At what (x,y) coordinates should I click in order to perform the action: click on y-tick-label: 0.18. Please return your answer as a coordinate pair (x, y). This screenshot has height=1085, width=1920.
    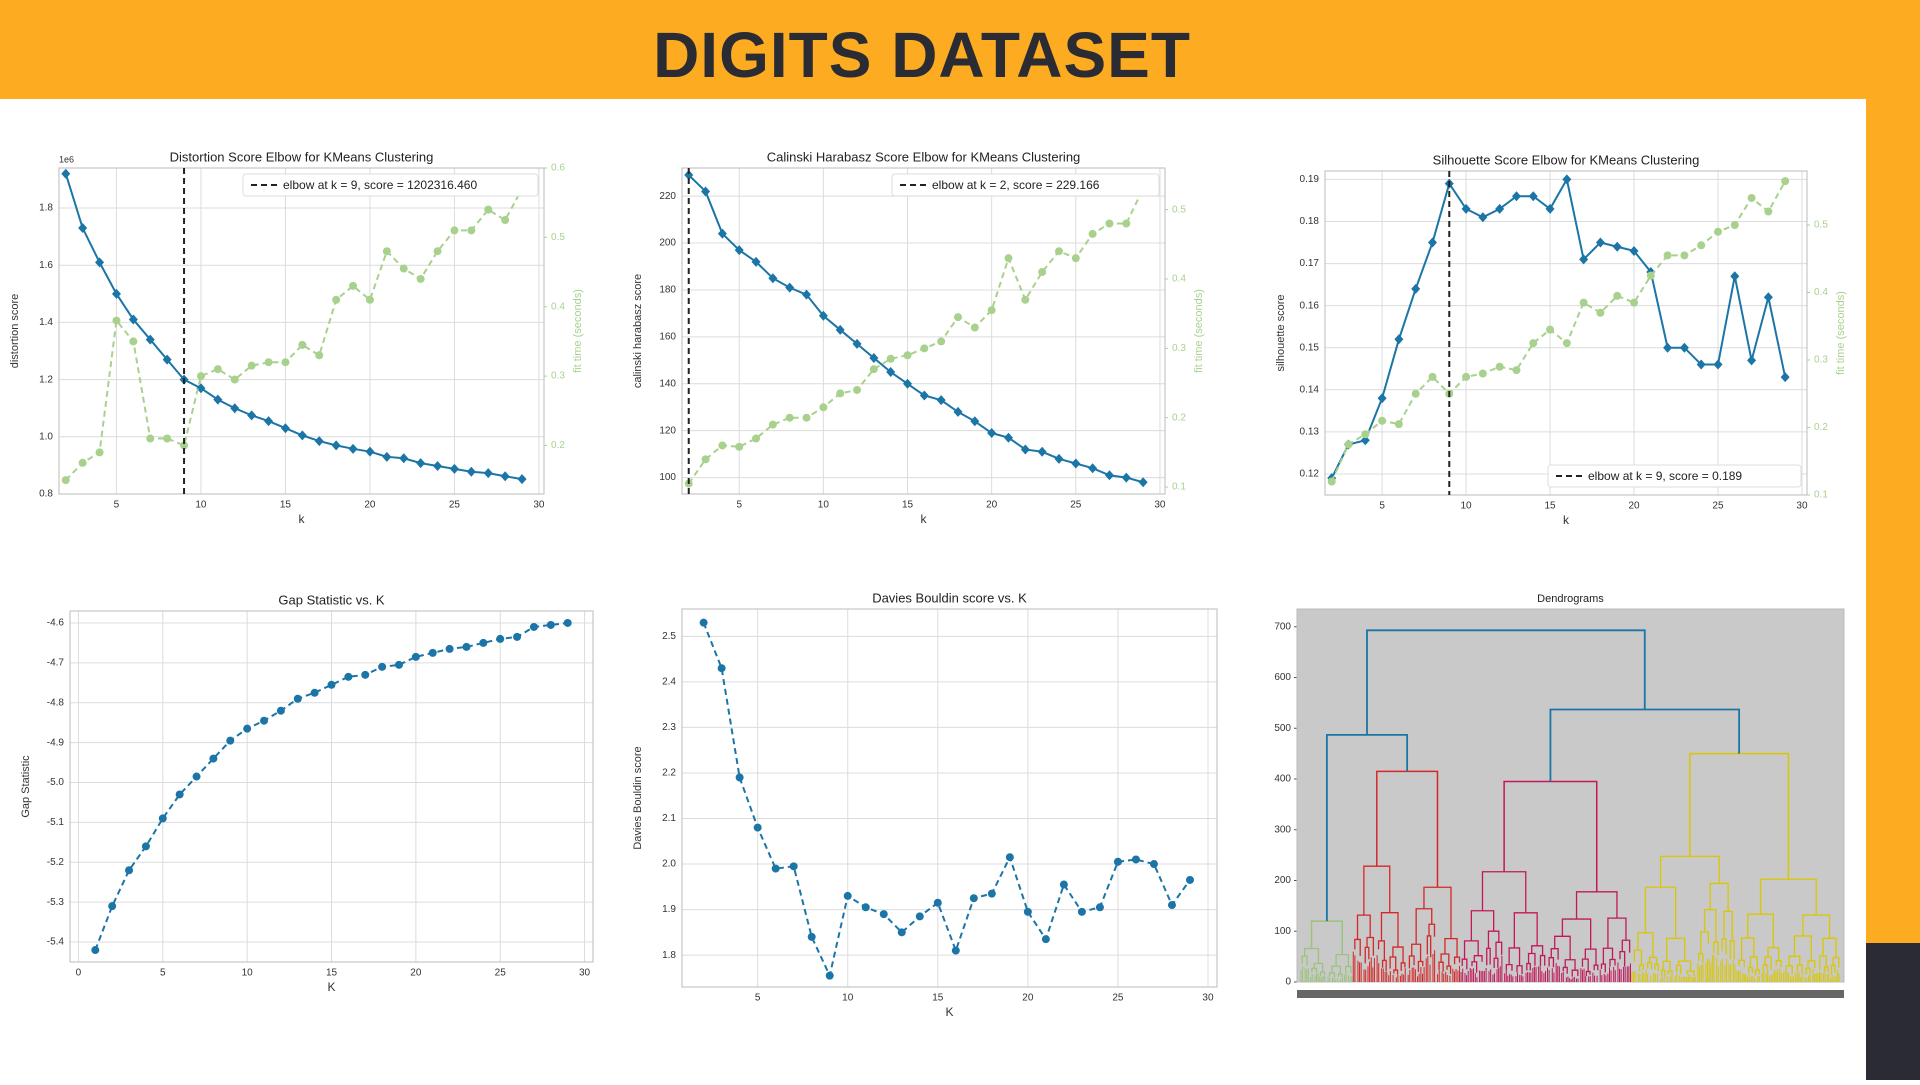
    Looking at the image, I should click on (1310, 221).